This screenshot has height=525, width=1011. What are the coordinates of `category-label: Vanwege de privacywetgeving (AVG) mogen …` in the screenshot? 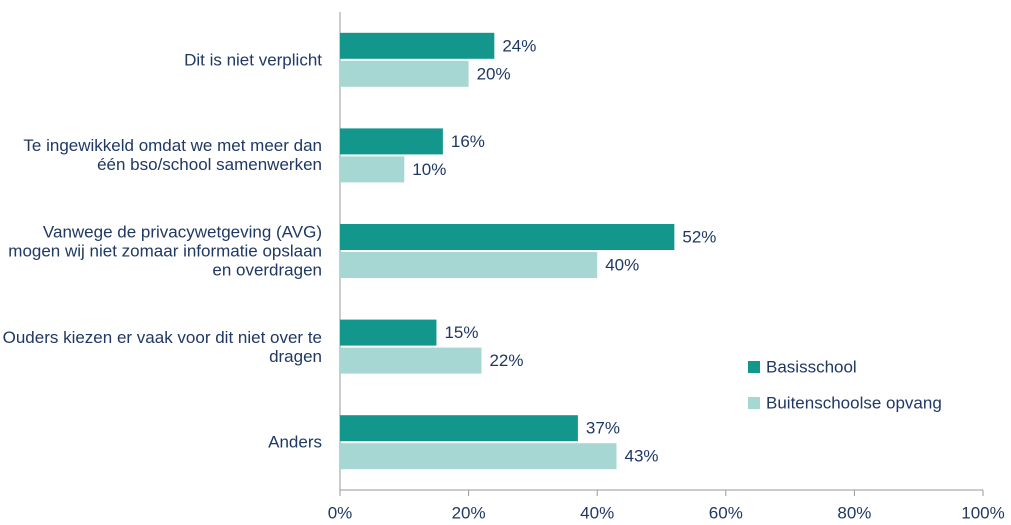 It's located at (165, 251).